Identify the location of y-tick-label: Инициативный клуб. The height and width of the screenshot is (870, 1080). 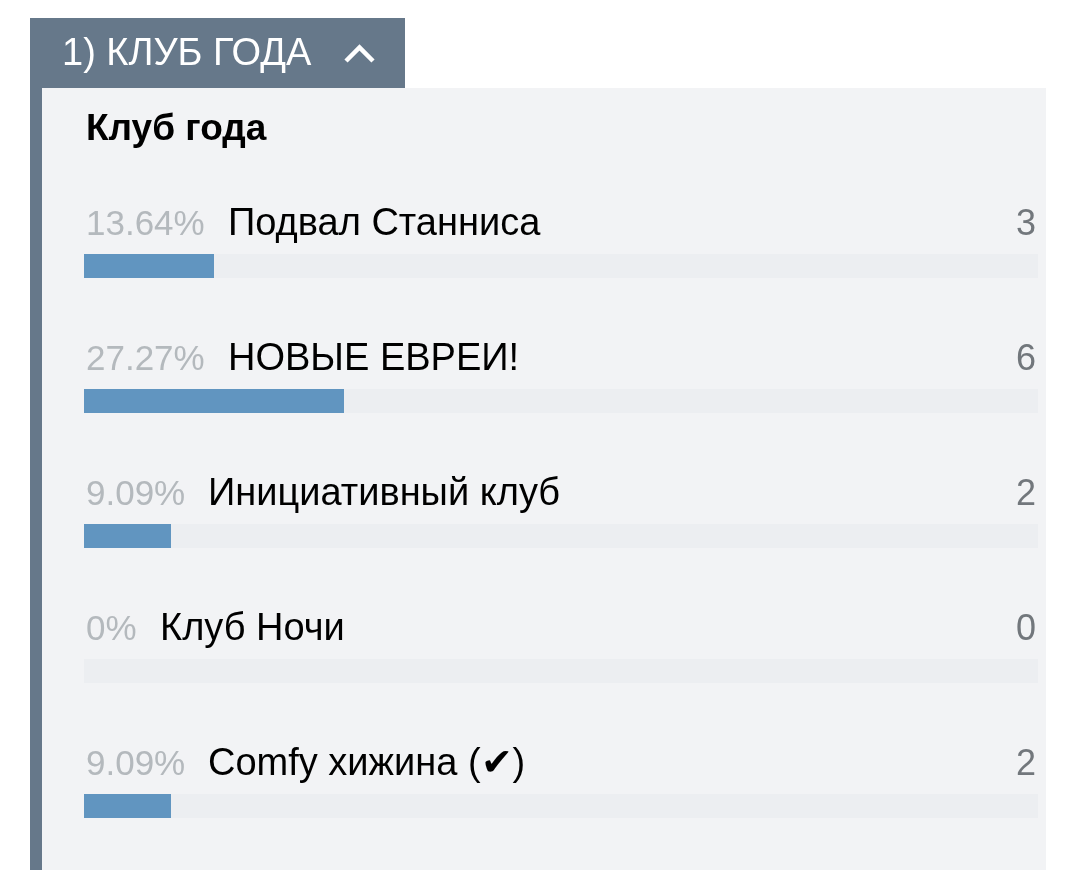
(384, 492).